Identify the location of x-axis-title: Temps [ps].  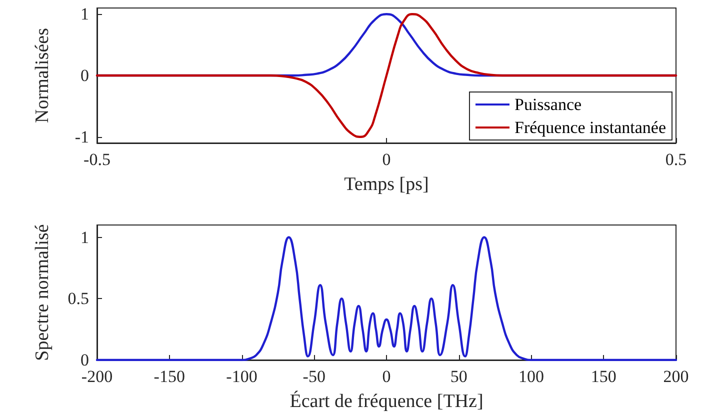
(386, 184).